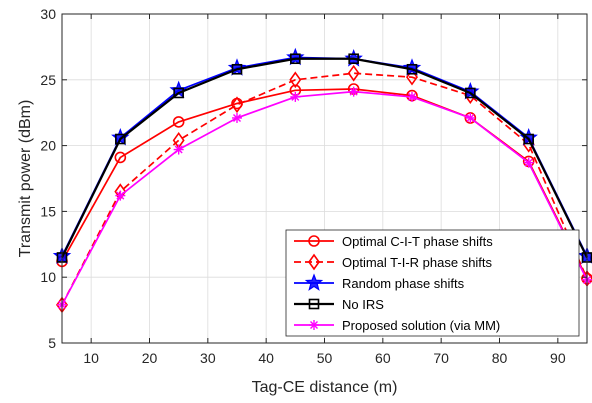 The image size is (592, 403). Describe the element at coordinates (48, 14) in the screenshot. I see `y-tick-label: 30` at that location.